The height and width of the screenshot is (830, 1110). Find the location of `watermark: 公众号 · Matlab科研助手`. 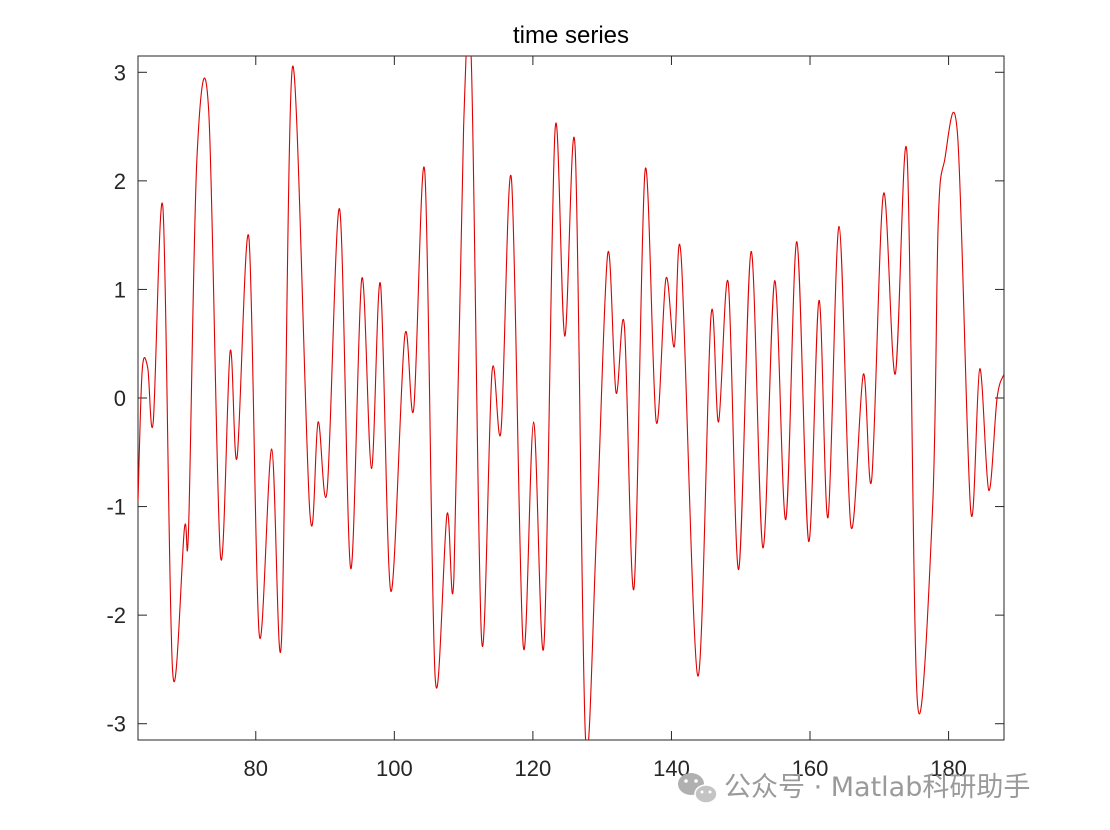

watermark: 公众号 · Matlab科研助手 is located at coordinates (854, 788).